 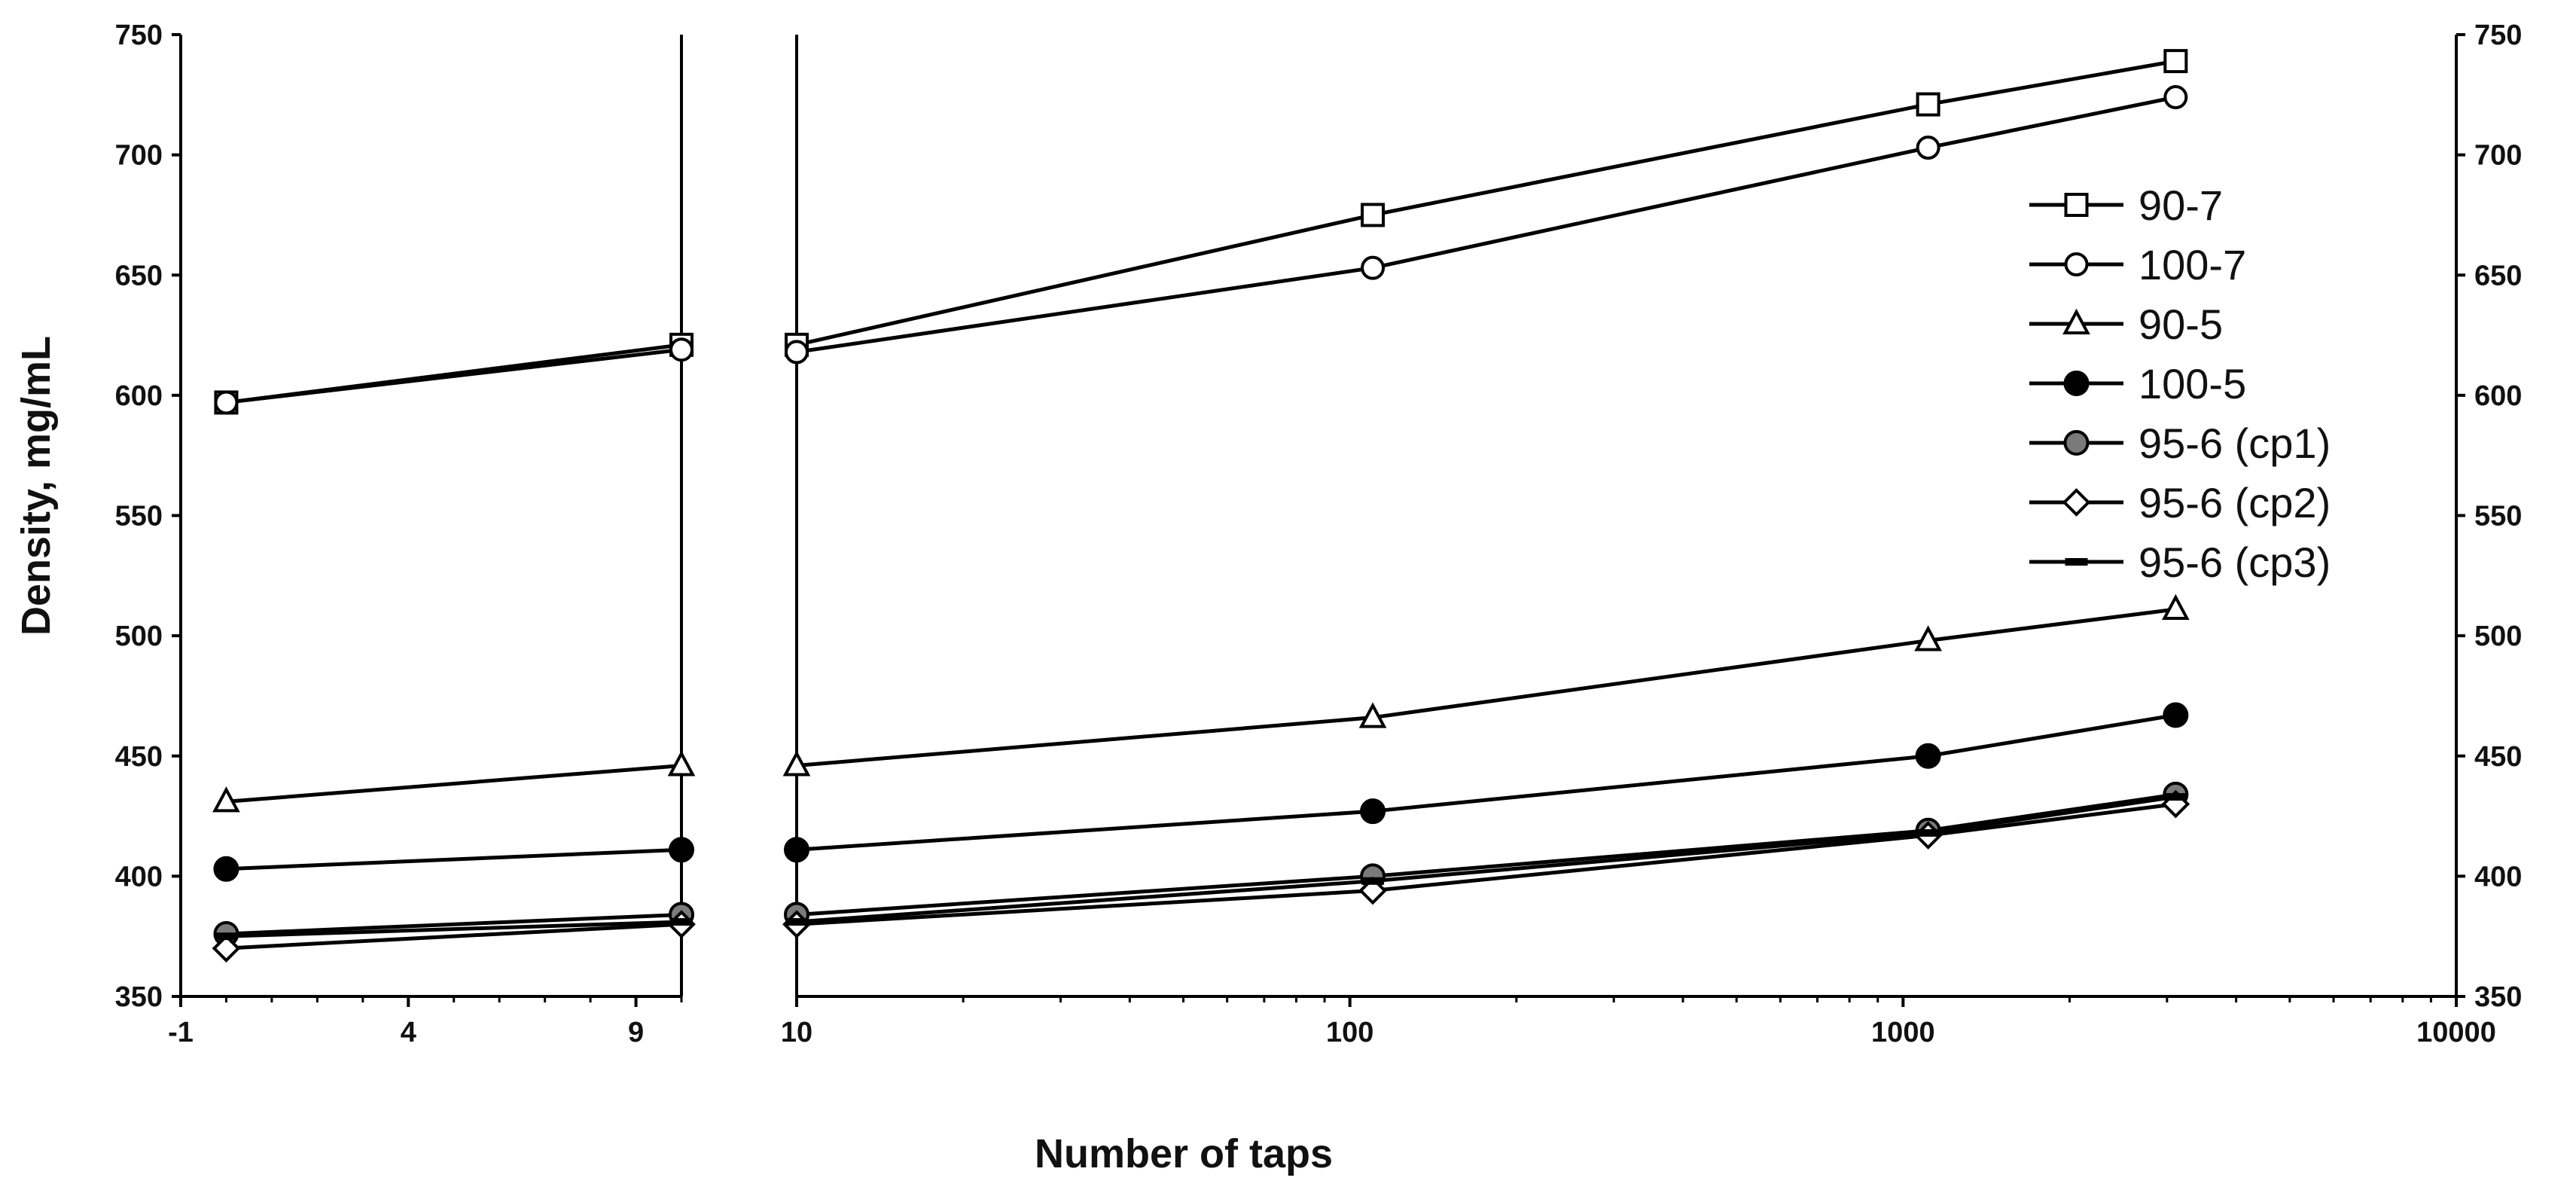 I want to click on y-tick-label-right: 550, so click(x=2498, y=516).